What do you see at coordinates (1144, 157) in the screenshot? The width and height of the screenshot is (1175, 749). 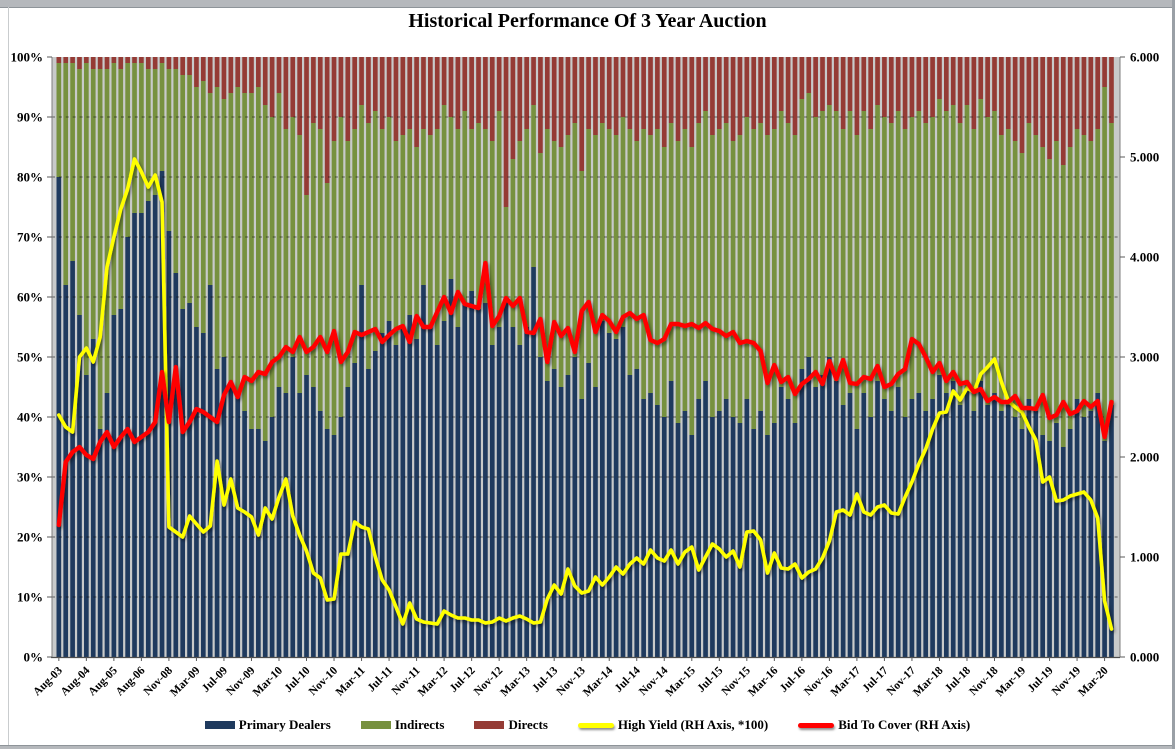 I see `y-right-tick-label: 5.000` at bounding box center [1144, 157].